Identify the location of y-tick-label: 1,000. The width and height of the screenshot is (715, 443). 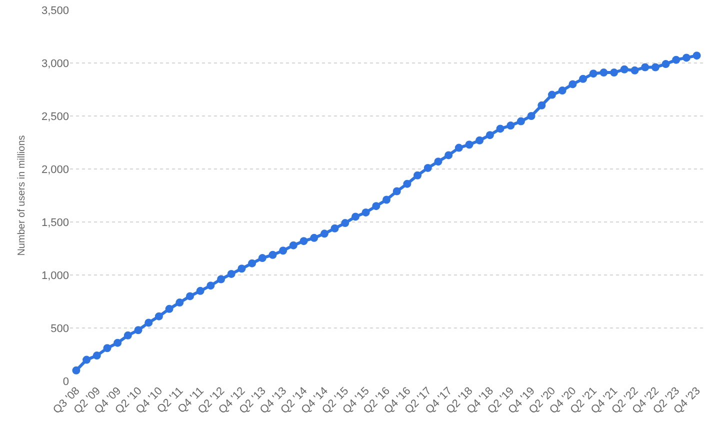
(55, 276).